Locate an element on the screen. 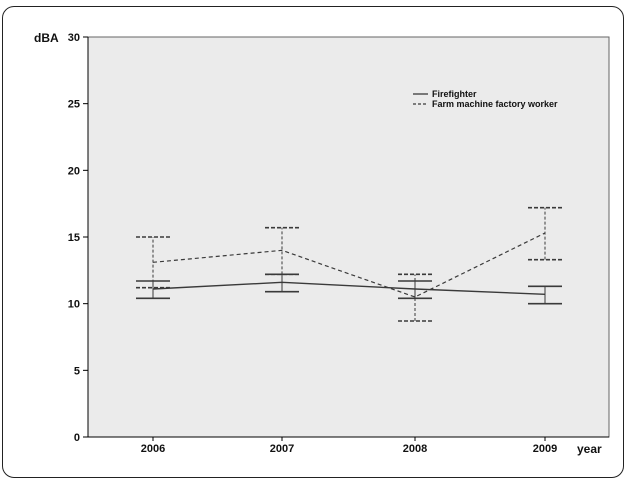 The height and width of the screenshot is (478, 627). x-tick-label: 2007 is located at coordinates (282, 449).